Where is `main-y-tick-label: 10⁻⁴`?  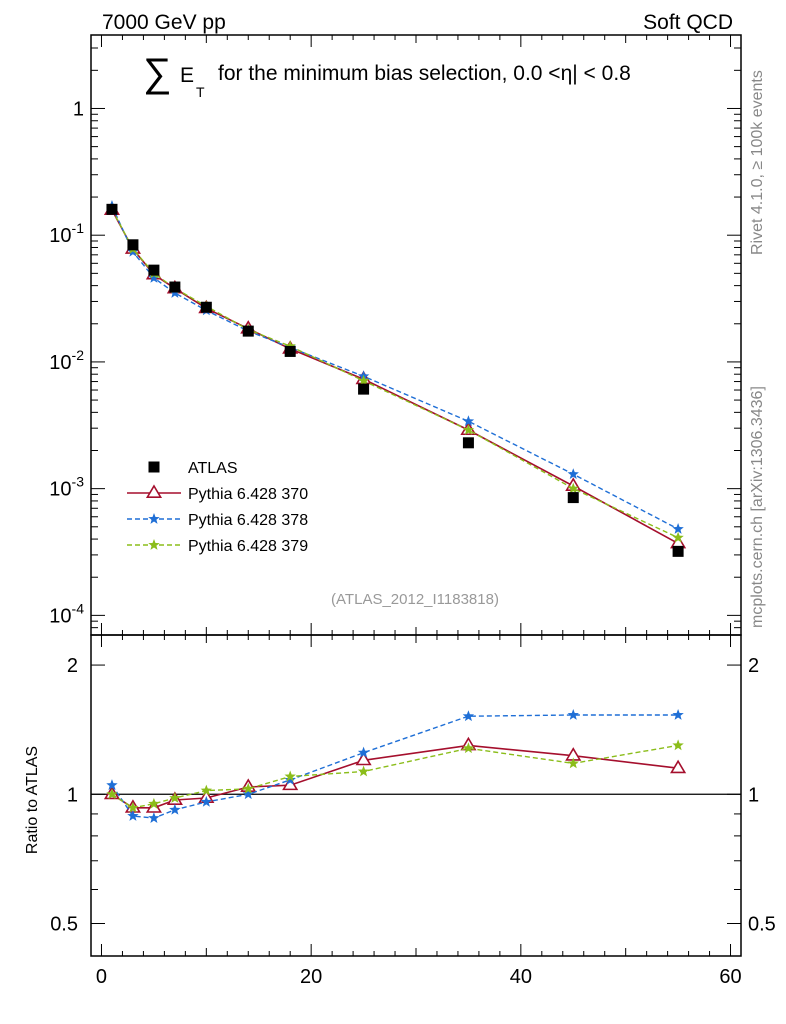
main-y-tick-label: 10⁻⁴ is located at coordinates (66, 613).